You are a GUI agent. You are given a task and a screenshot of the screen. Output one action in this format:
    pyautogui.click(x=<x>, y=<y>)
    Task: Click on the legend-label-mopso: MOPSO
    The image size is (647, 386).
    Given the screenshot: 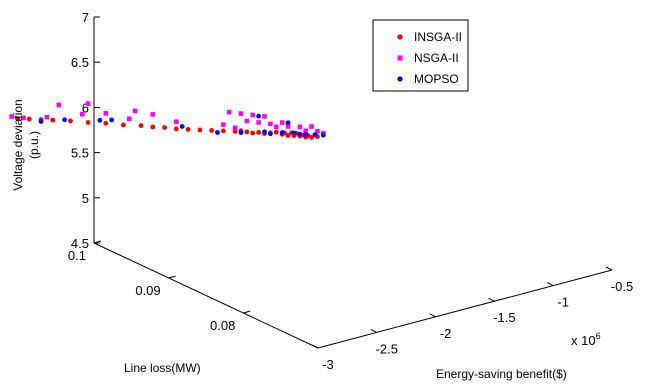 What is the action you would take?
    pyautogui.click(x=436, y=79)
    